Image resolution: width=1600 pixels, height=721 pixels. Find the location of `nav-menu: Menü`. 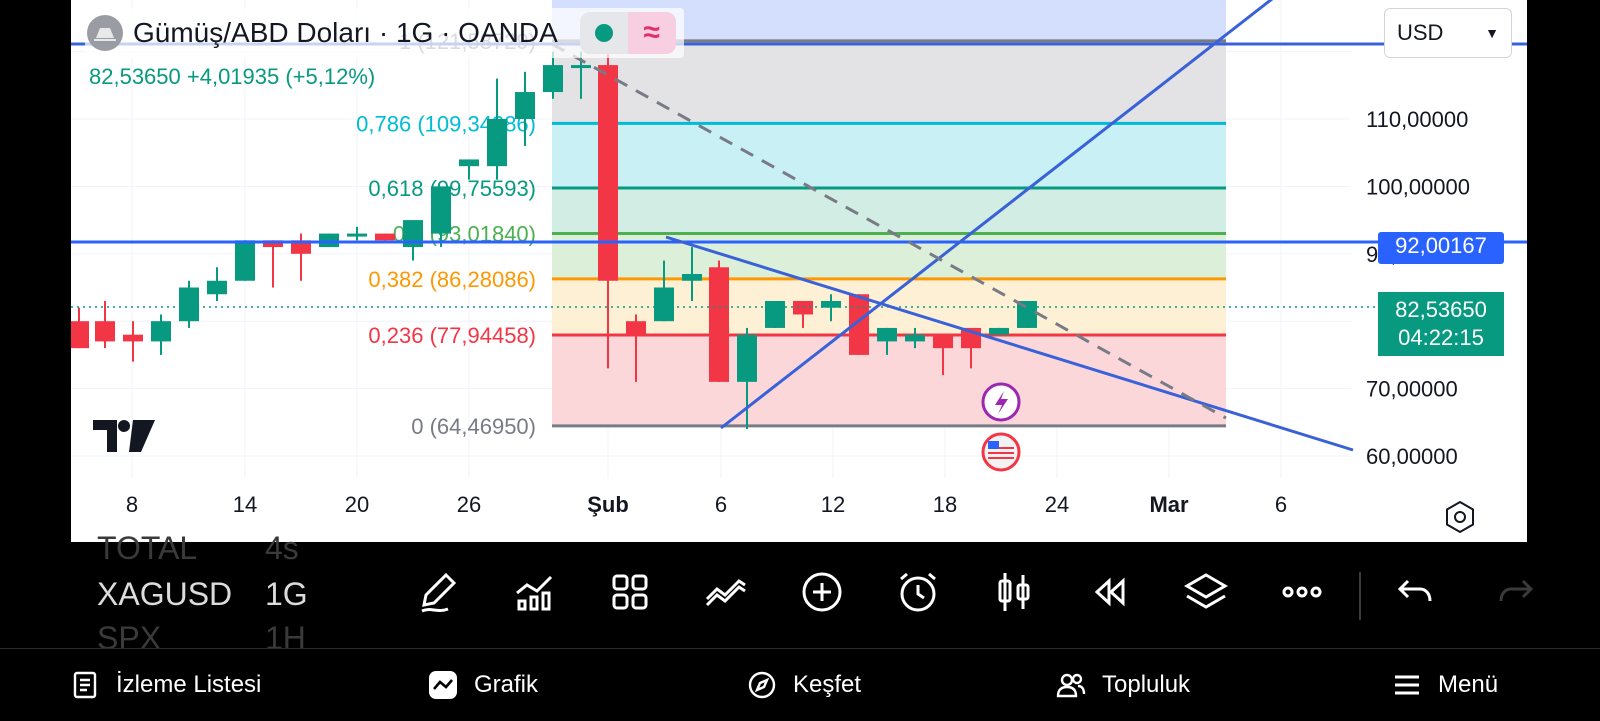

nav-menu: Menü is located at coordinates (1445, 685).